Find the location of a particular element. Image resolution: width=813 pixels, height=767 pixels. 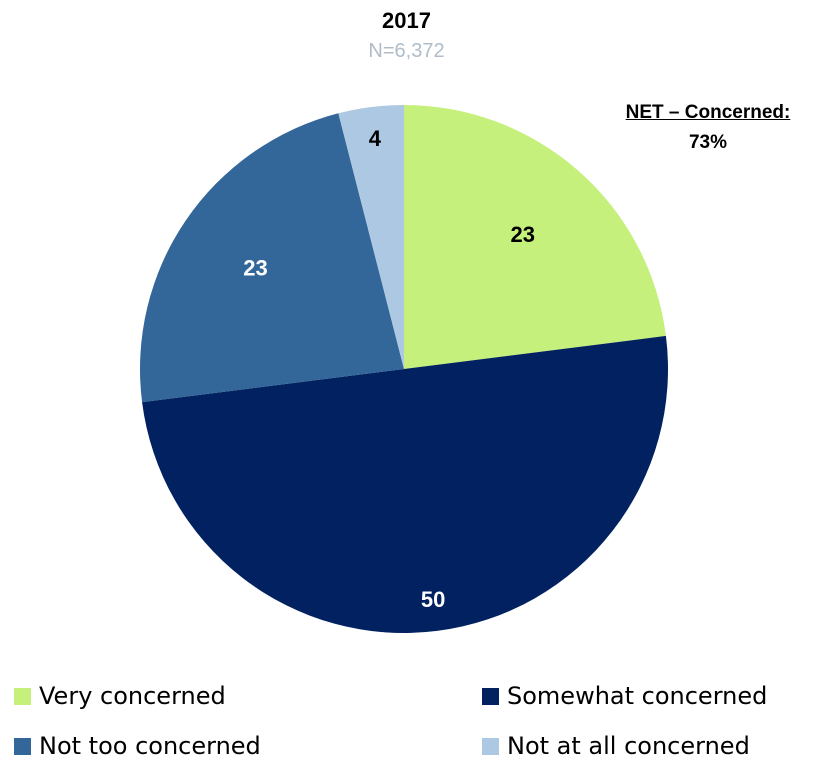

legend-label: Very concerned is located at coordinates (132, 696).